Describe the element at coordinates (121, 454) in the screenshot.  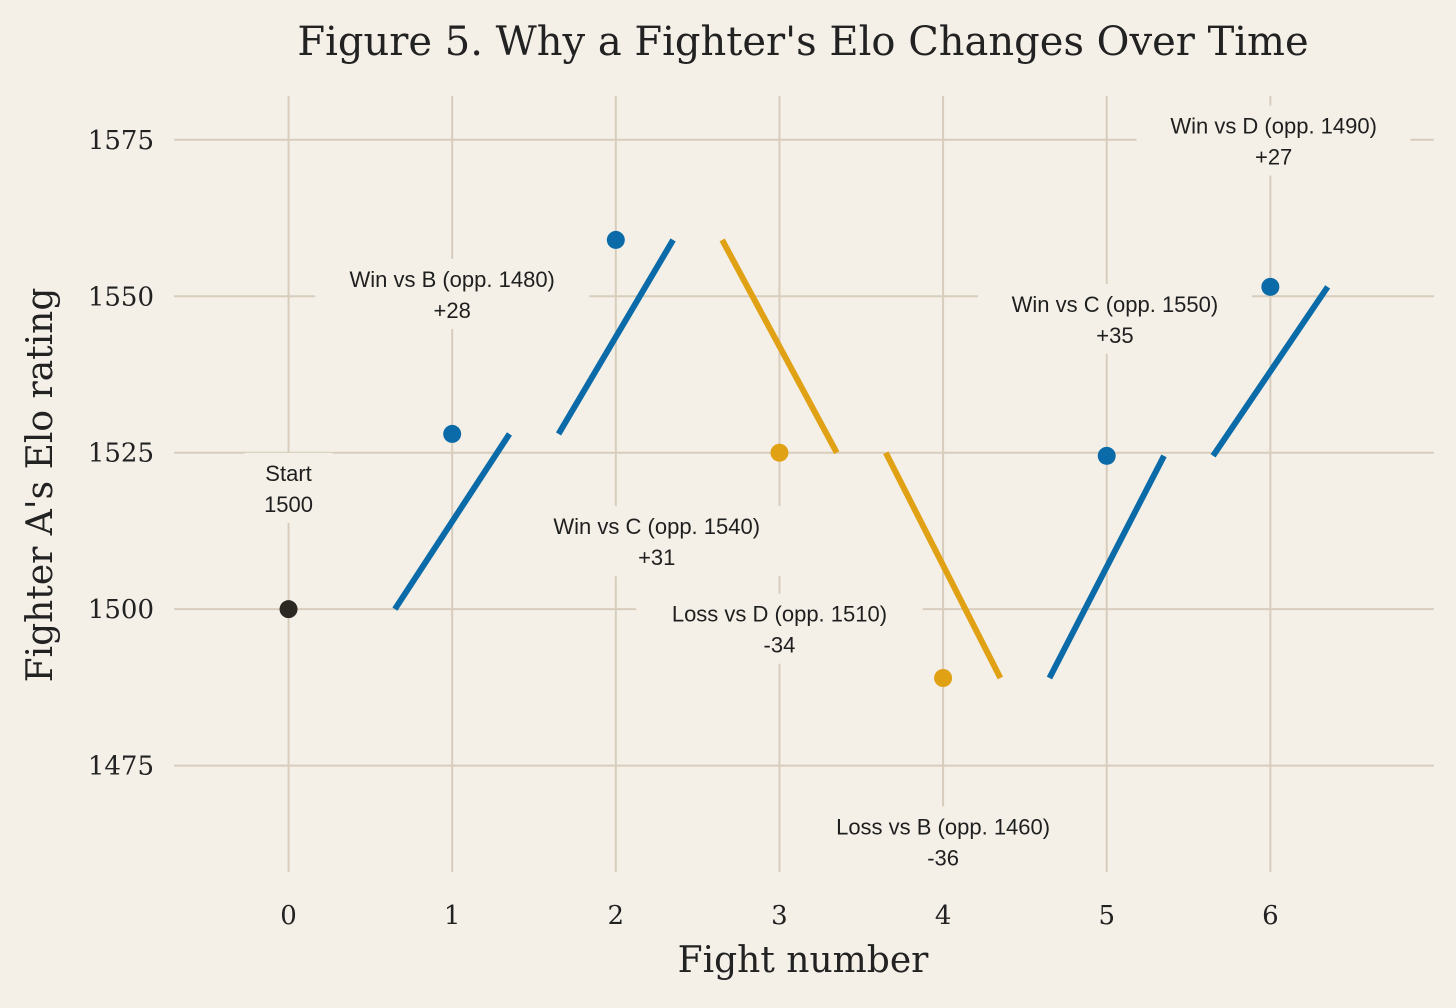
I see `y-tick-label: 1525` at that location.